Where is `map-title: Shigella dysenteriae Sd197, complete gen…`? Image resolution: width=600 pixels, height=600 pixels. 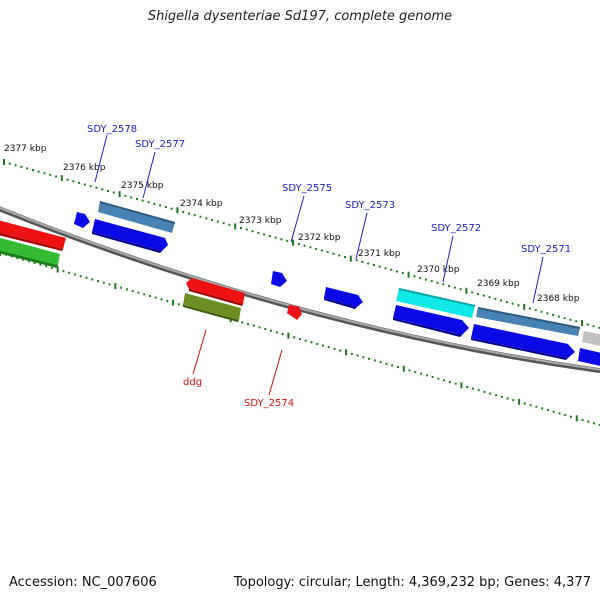
map-title: Shigella dysenteriae Sd197, complete gen… is located at coordinates (300, 16).